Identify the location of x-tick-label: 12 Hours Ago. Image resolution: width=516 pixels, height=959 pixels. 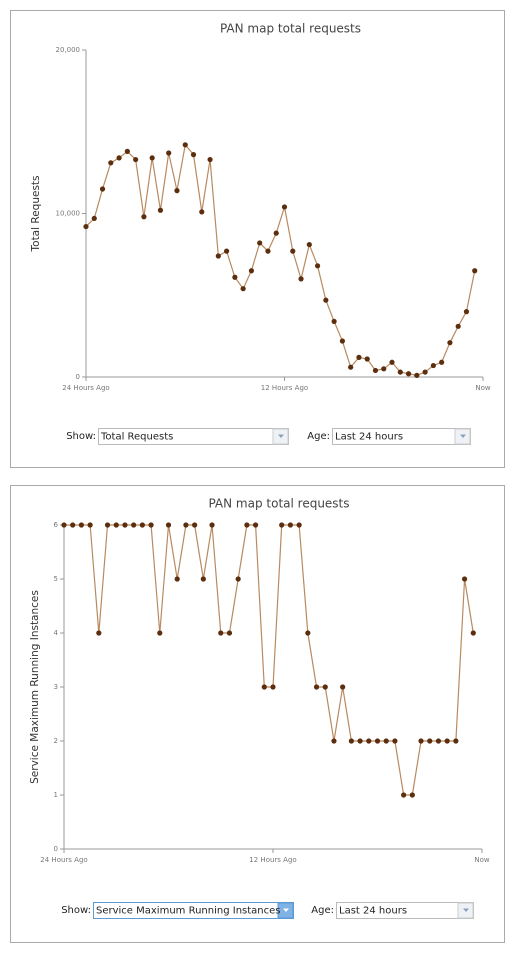
(272, 860).